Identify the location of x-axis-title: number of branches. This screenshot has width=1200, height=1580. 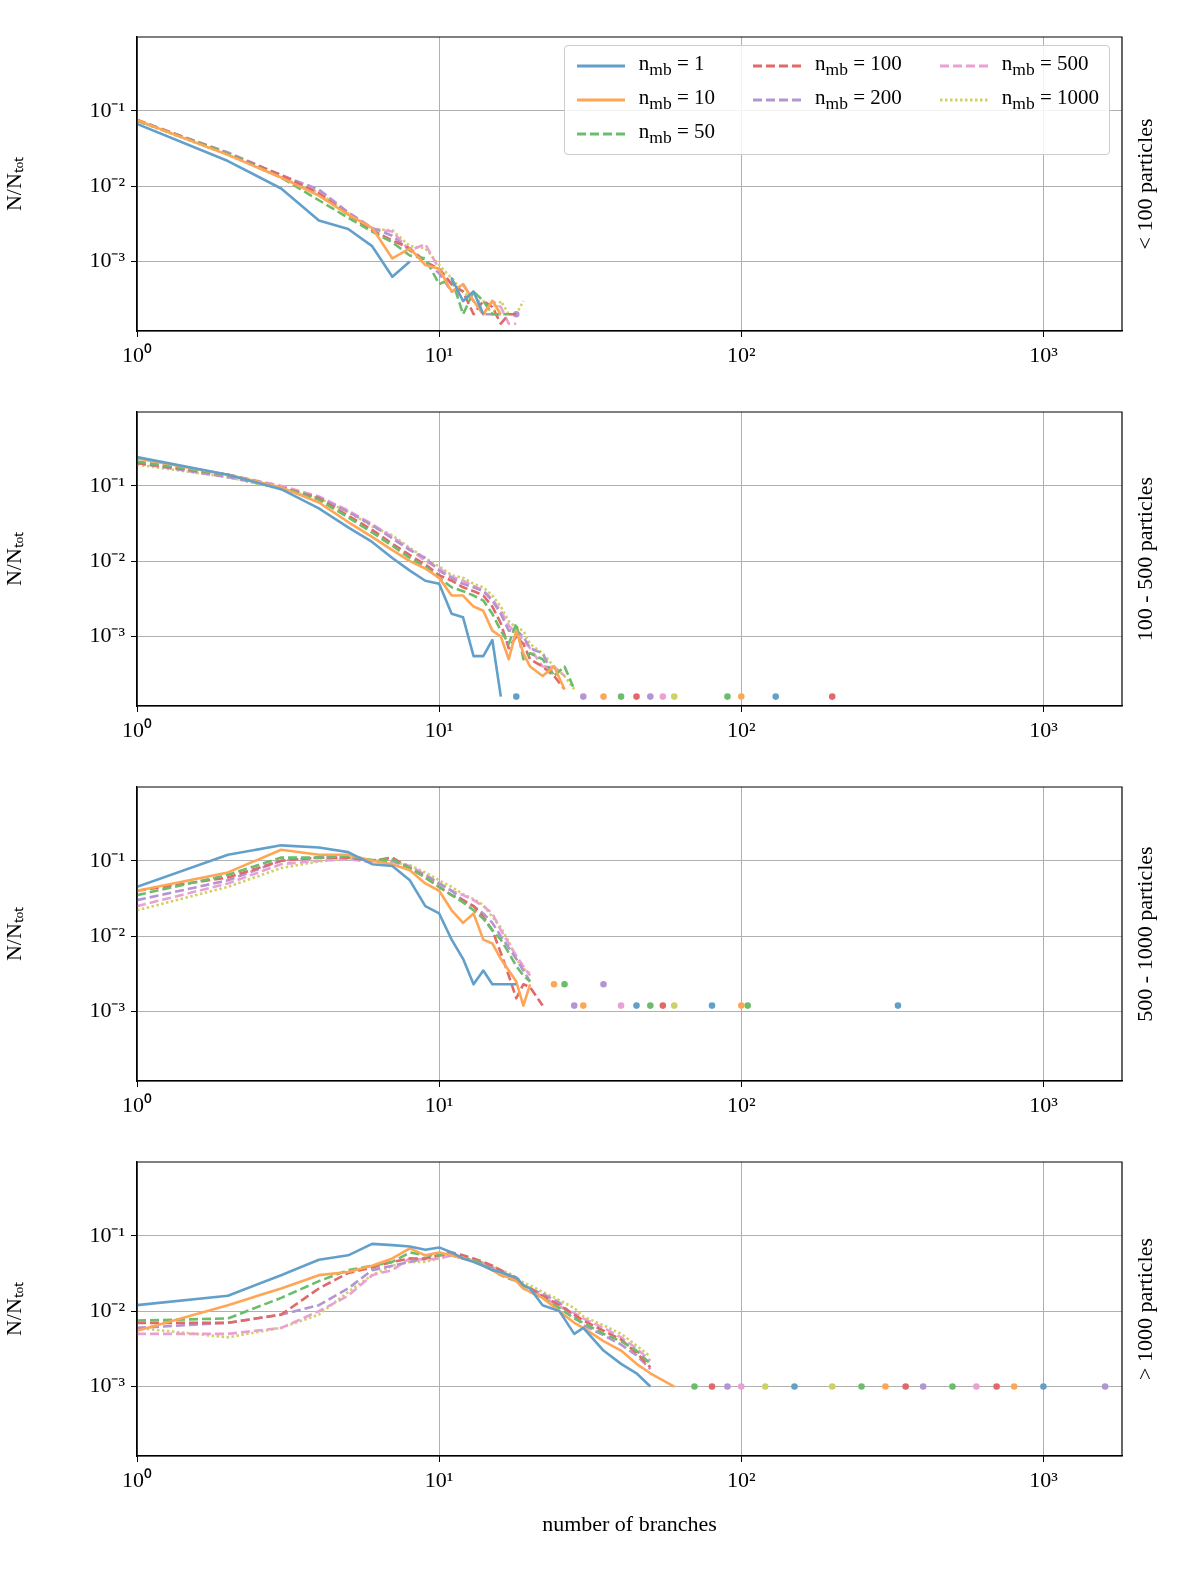
(629, 1523).